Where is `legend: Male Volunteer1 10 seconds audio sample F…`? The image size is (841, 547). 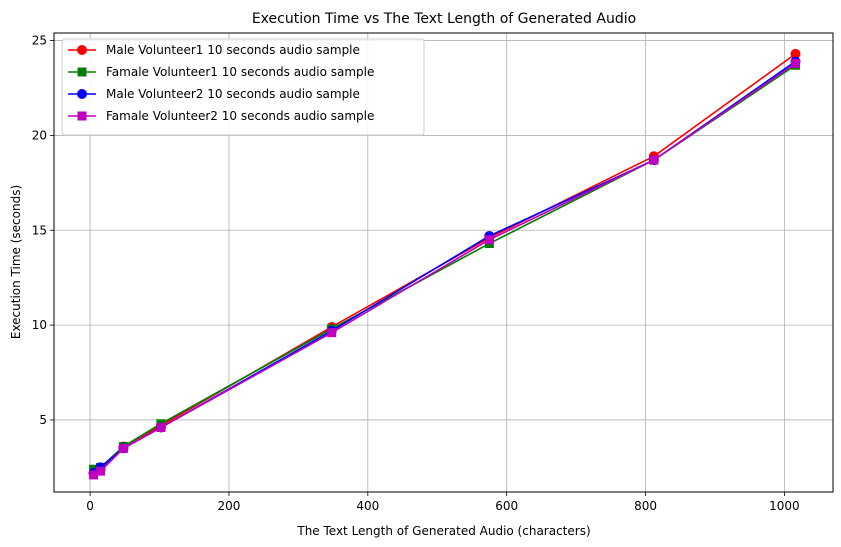
legend: Male Volunteer1 10 seconds audio sample F… is located at coordinates (243, 87).